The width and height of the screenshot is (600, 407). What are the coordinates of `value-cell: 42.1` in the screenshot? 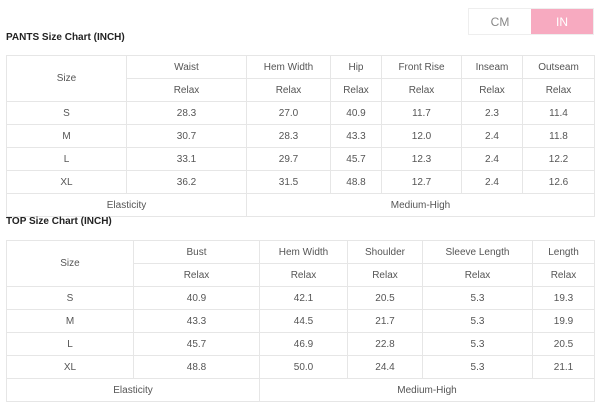 It's located at (303, 298).